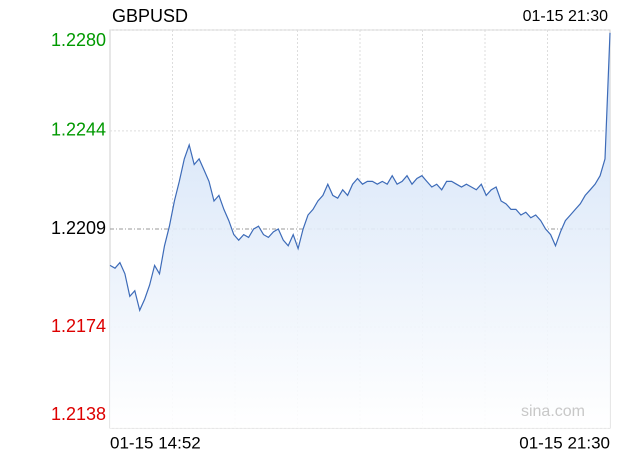  Describe the element at coordinates (78, 326) in the screenshot. I see `y-tick-label: 1.2174` at that location.